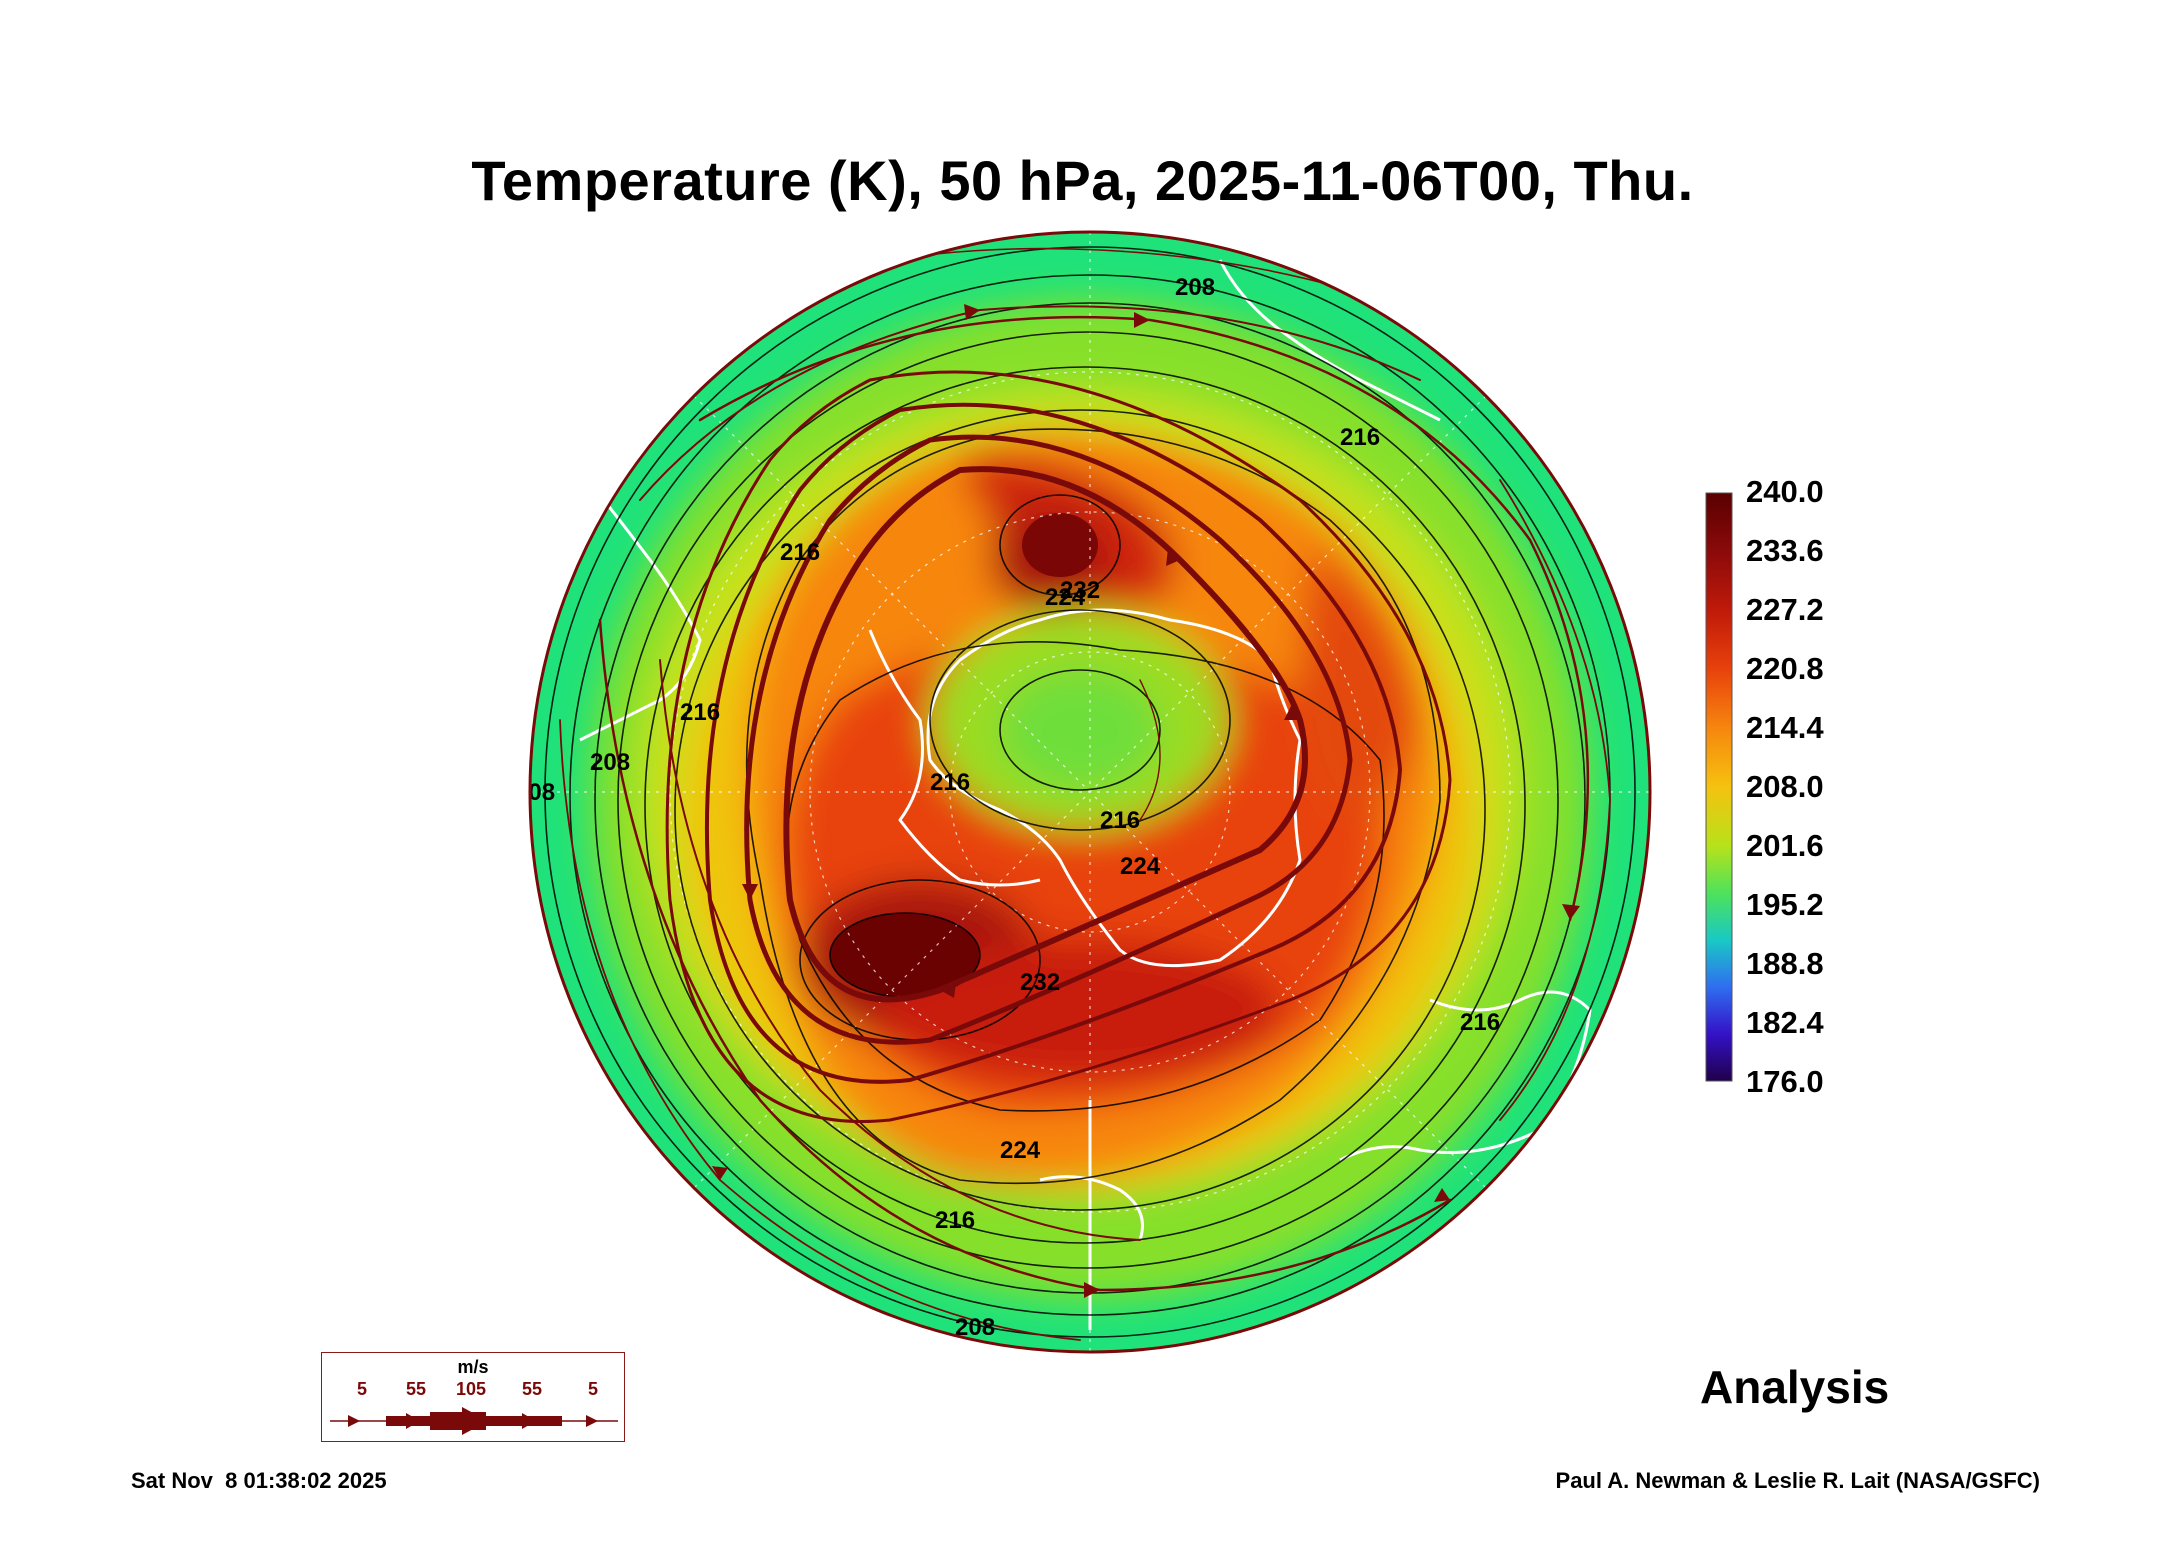 This screenshot has height=1561, width=2165. I want to click on colorbar, so click(1719, 787).